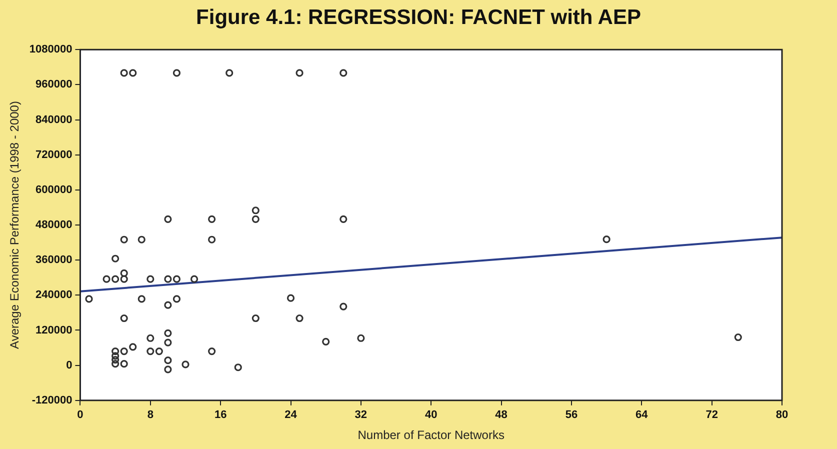 The image size is (837, 449). What do you see at coordinates (54, 190) in the screenshot?
I see `y-tick-label: 600000` at bounding box center [54, 190].